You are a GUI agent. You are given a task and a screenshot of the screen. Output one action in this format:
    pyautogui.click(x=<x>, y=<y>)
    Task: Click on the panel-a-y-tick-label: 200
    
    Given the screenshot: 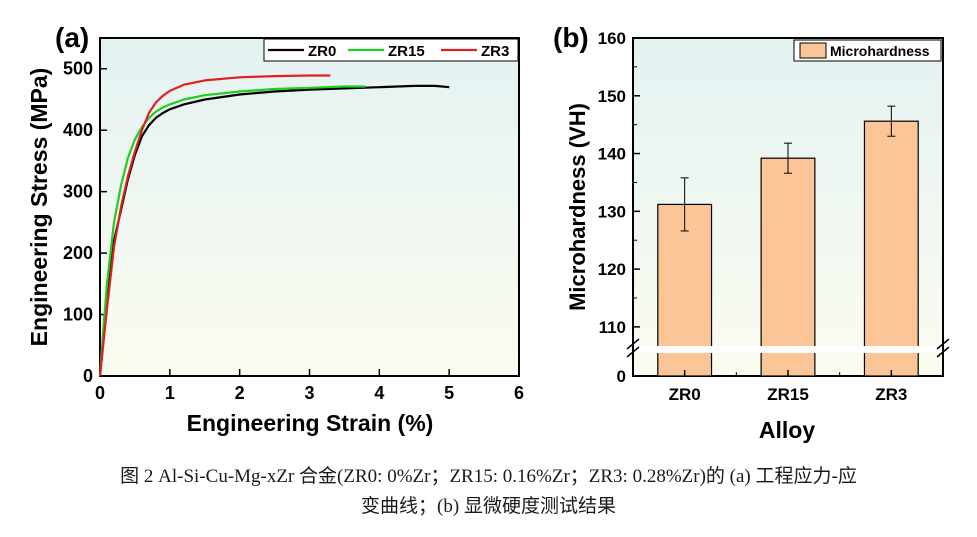 What is the action you would take?
    pyautogui.click(x=78, y=253)
    